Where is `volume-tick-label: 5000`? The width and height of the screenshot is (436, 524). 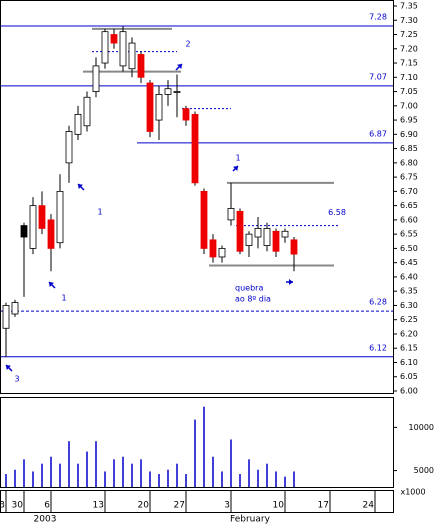 volume-tick-label: 5000 is located at coordinates (424, 470).